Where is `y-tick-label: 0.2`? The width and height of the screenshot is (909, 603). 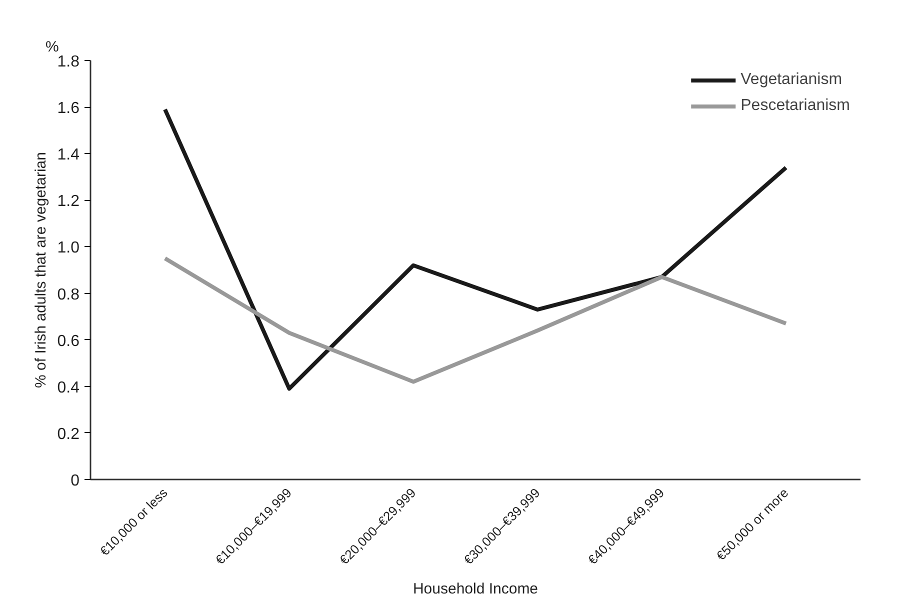 y-tick-label: 0.2 is located at coordinates (68, 434).